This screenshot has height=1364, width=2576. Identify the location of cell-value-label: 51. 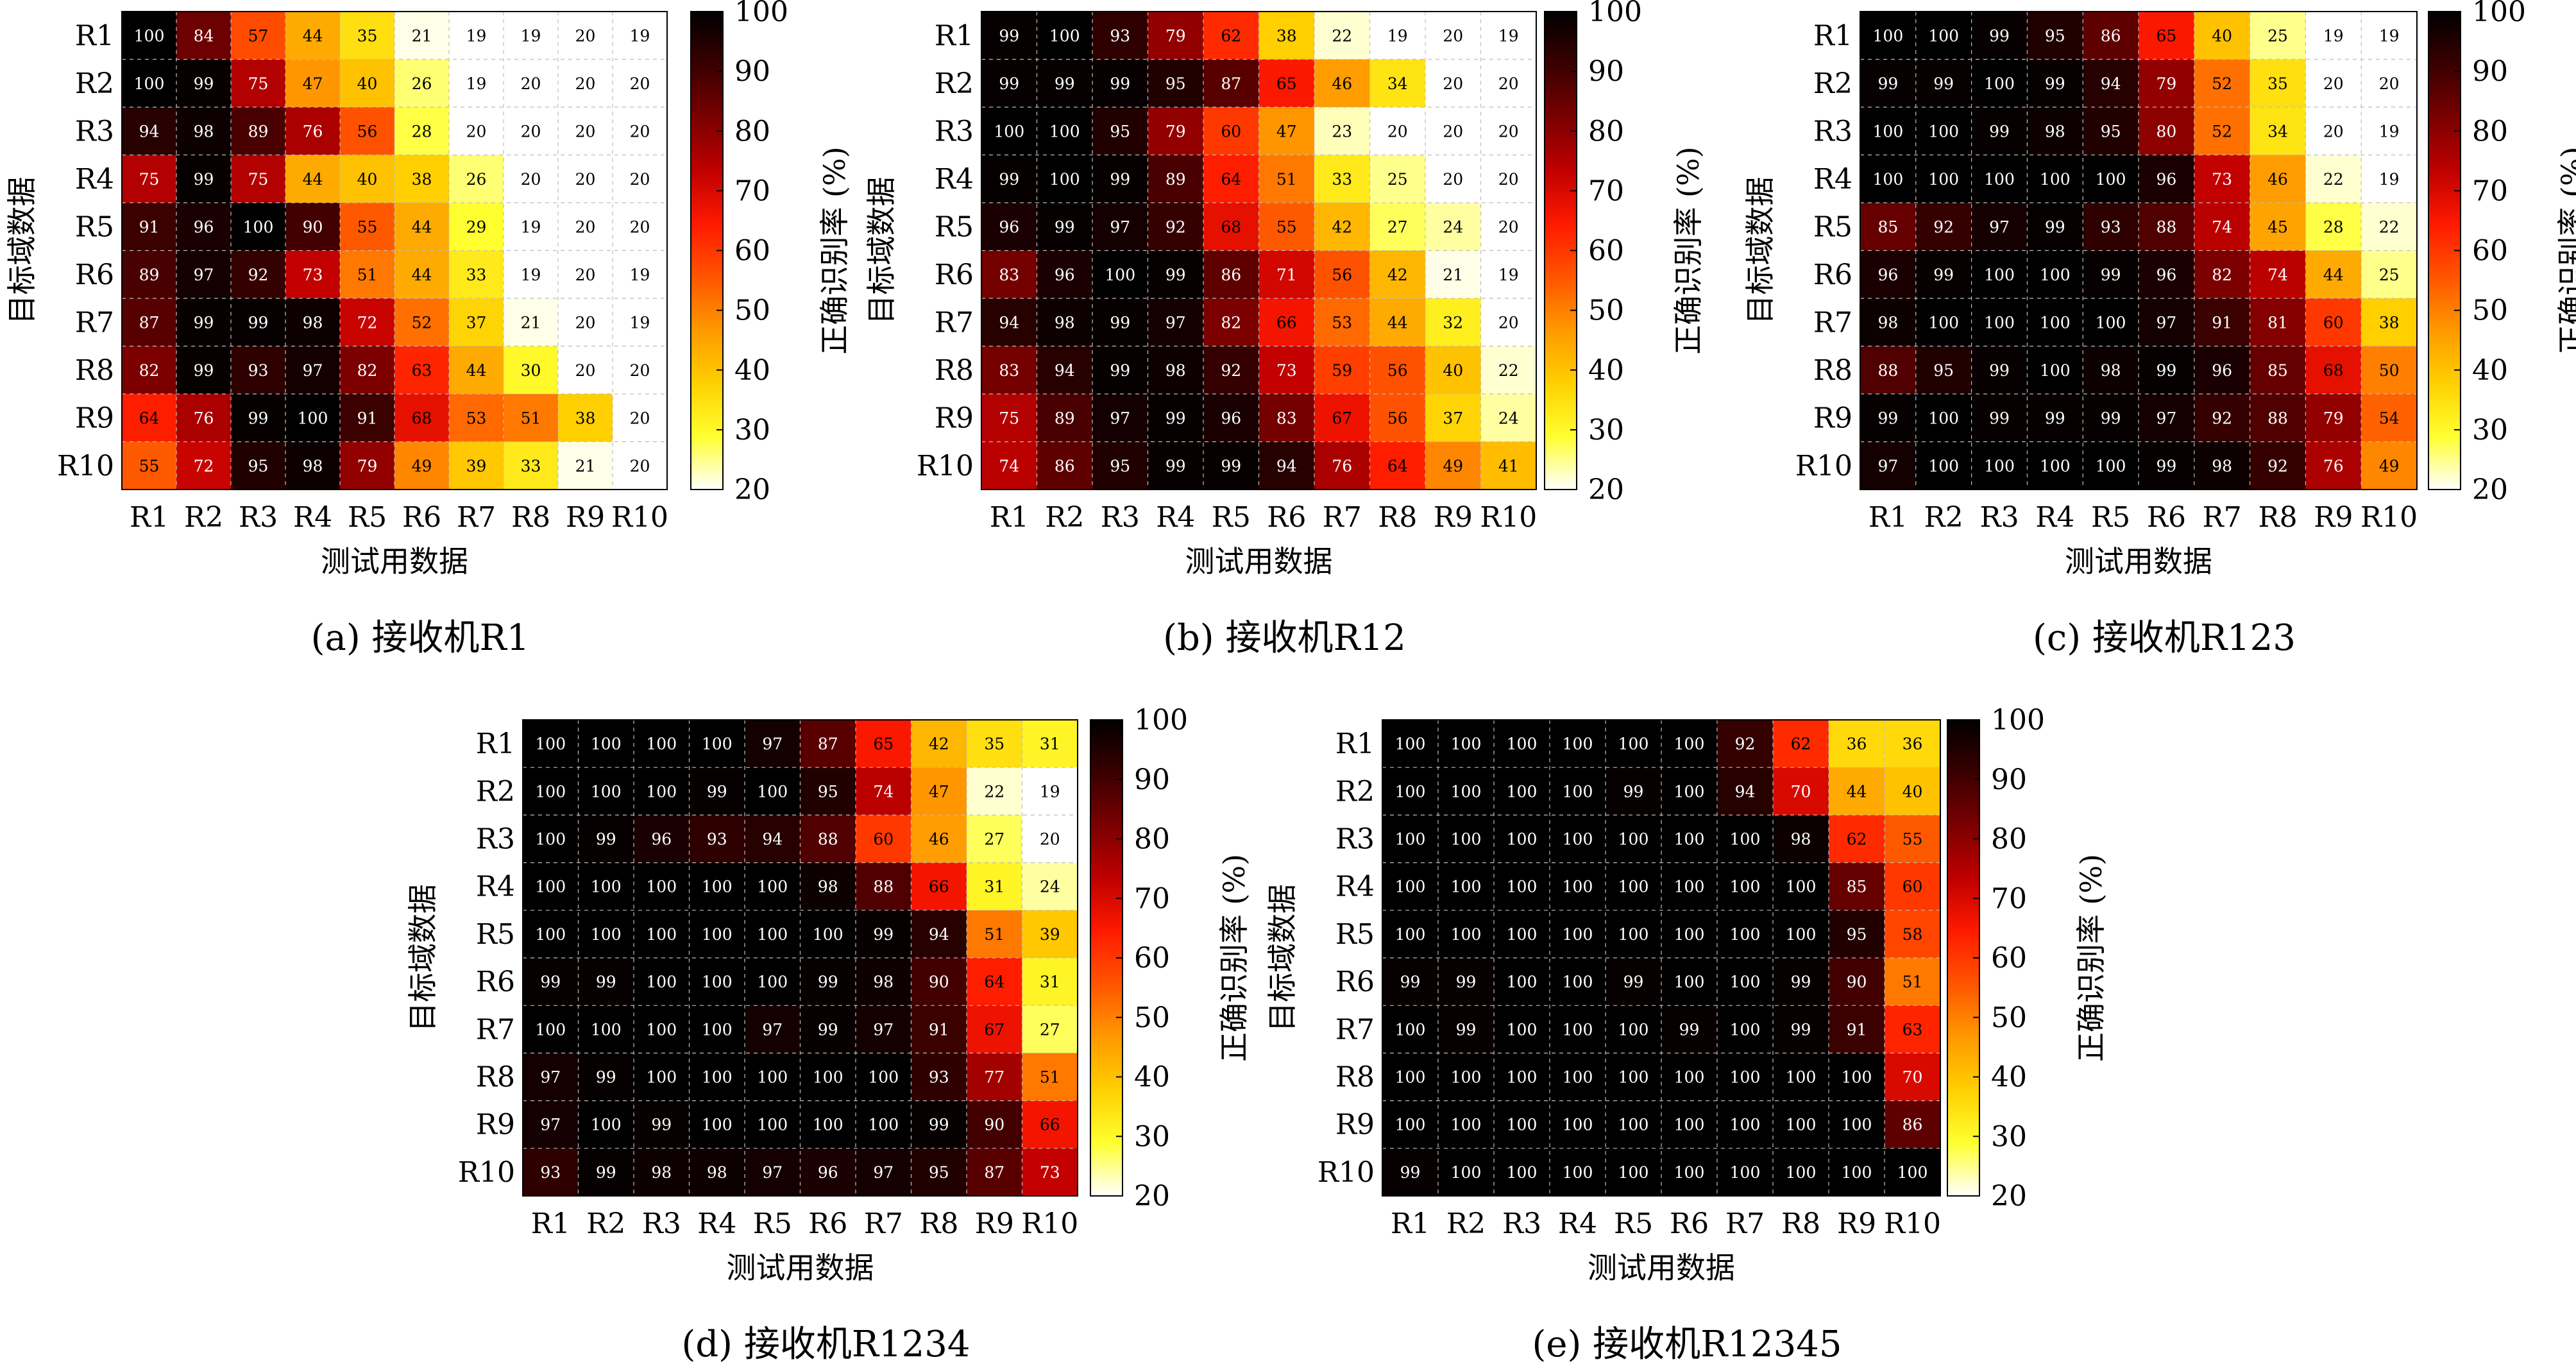
(1912, 982).